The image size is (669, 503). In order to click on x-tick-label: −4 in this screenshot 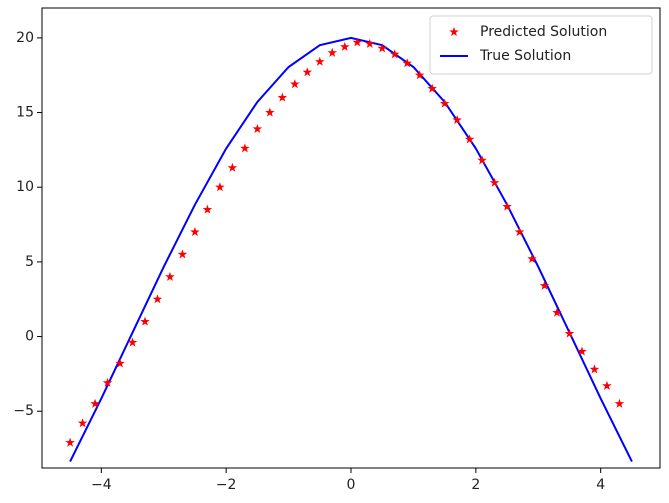, I will do `click(101, 485)`.